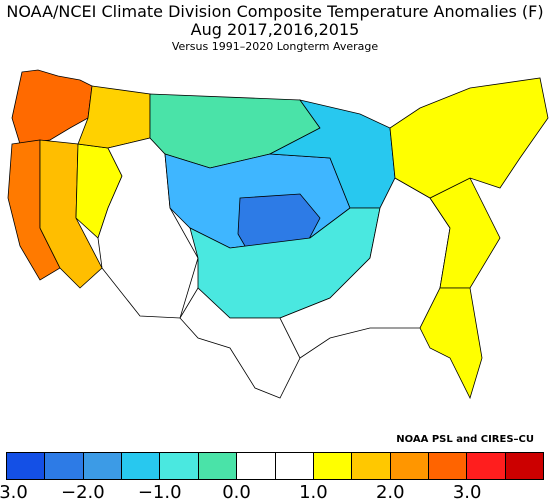 This screenshot has width=550, height=504. What do you see at coordinates (465, 439) in the screenshot?
I see `data-credit: NOAA PSL and CIRES–CU` at bounding box center [465, 439].